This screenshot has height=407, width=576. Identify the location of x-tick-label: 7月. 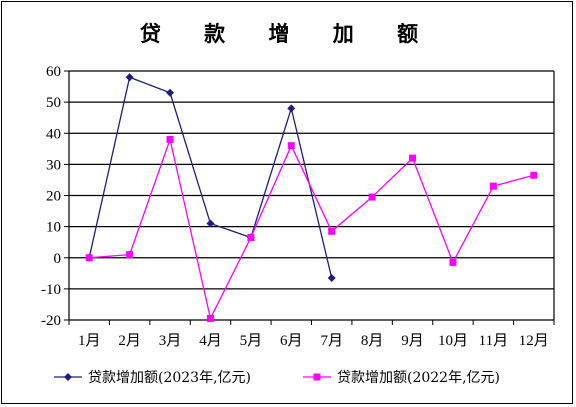
(331, 341).